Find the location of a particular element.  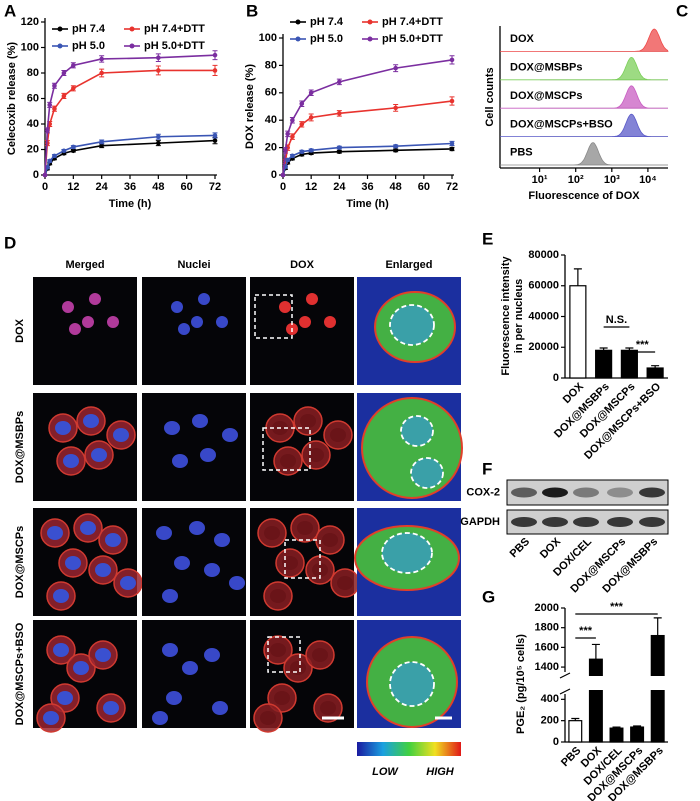

legend-label: pH 5.0 is located at coordinates (326, 39).